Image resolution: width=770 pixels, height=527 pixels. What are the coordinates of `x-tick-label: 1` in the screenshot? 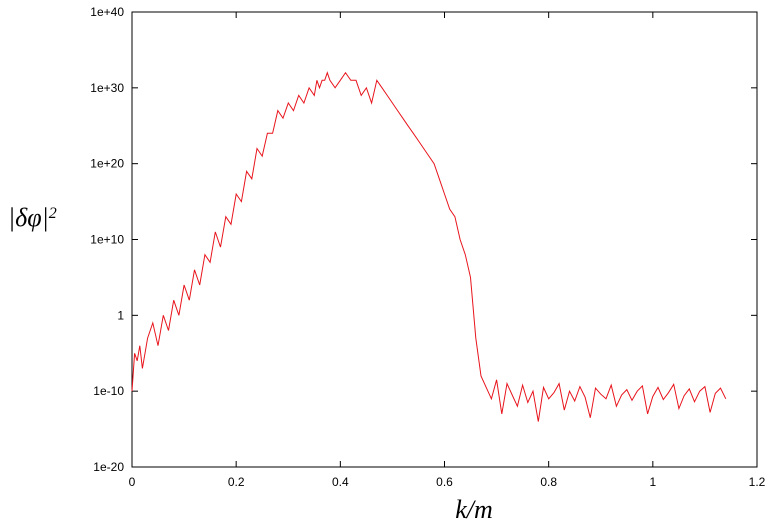 It's located at (652, 482).